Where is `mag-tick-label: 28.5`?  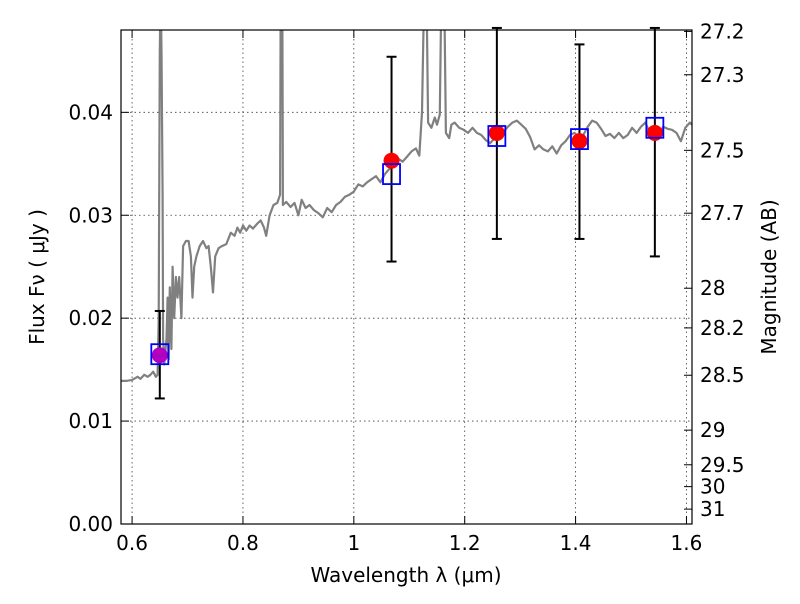
mag-tick-label: 28.5 is located at coordinates (722, 375).